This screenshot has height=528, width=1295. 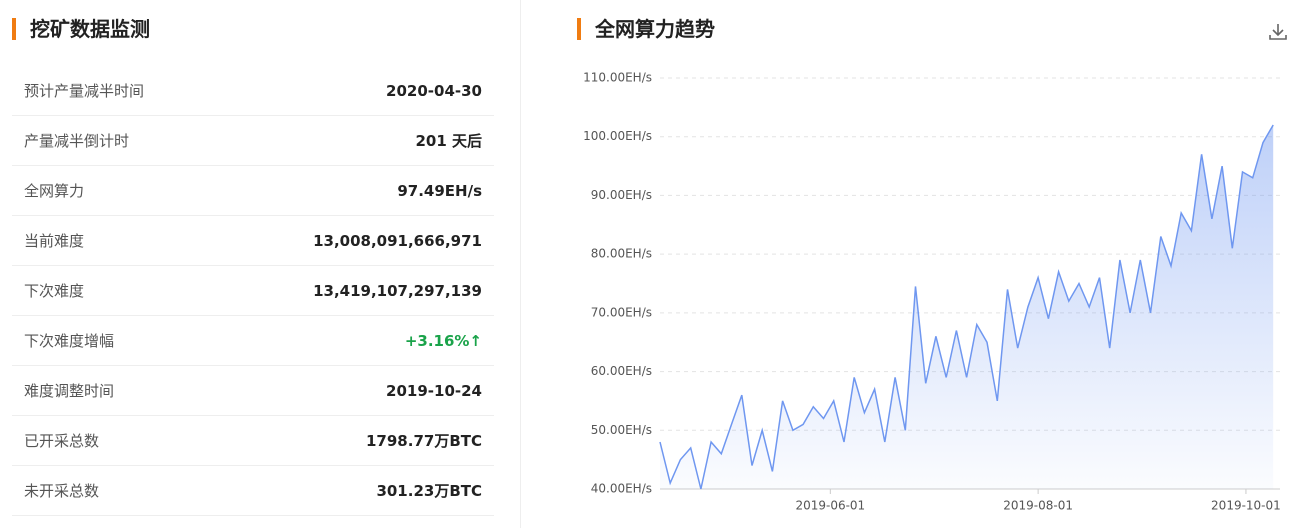 I want to click on x-tick-label: 2019-06-01, so click(x=830, y=506).